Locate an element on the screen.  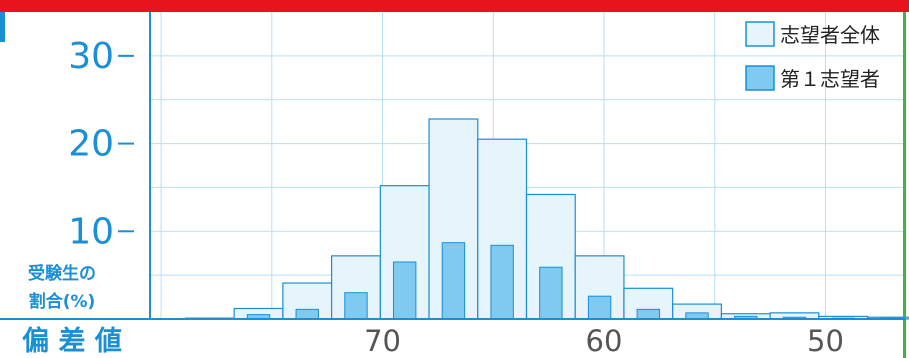
legend-swatch-all is located at coordinates (760, 34).